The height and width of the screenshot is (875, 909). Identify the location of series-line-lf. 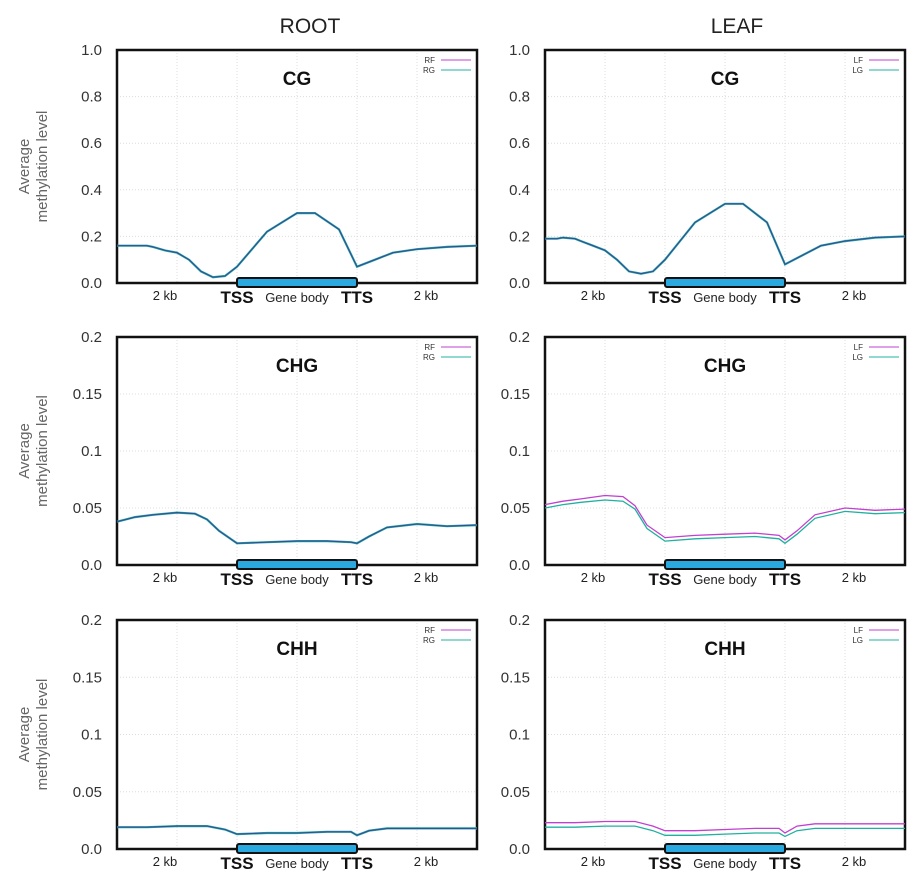
(725, 827).